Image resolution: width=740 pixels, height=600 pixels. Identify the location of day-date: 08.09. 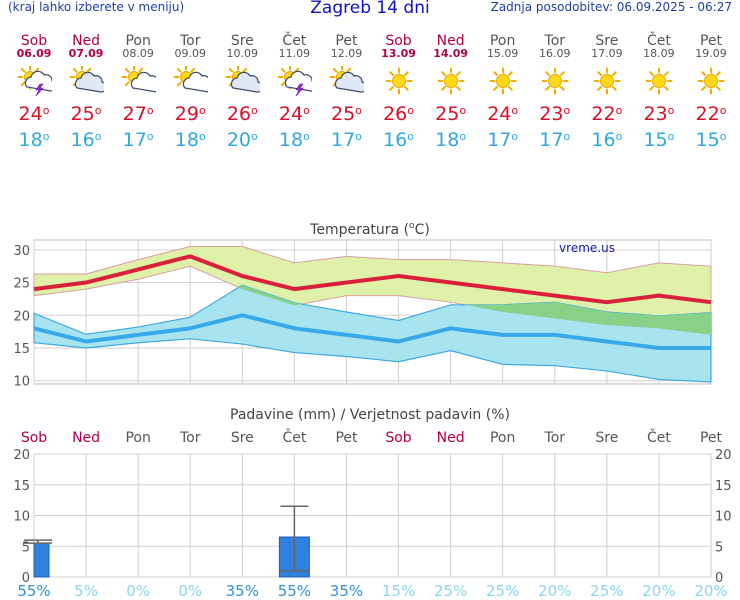
(138, 53).